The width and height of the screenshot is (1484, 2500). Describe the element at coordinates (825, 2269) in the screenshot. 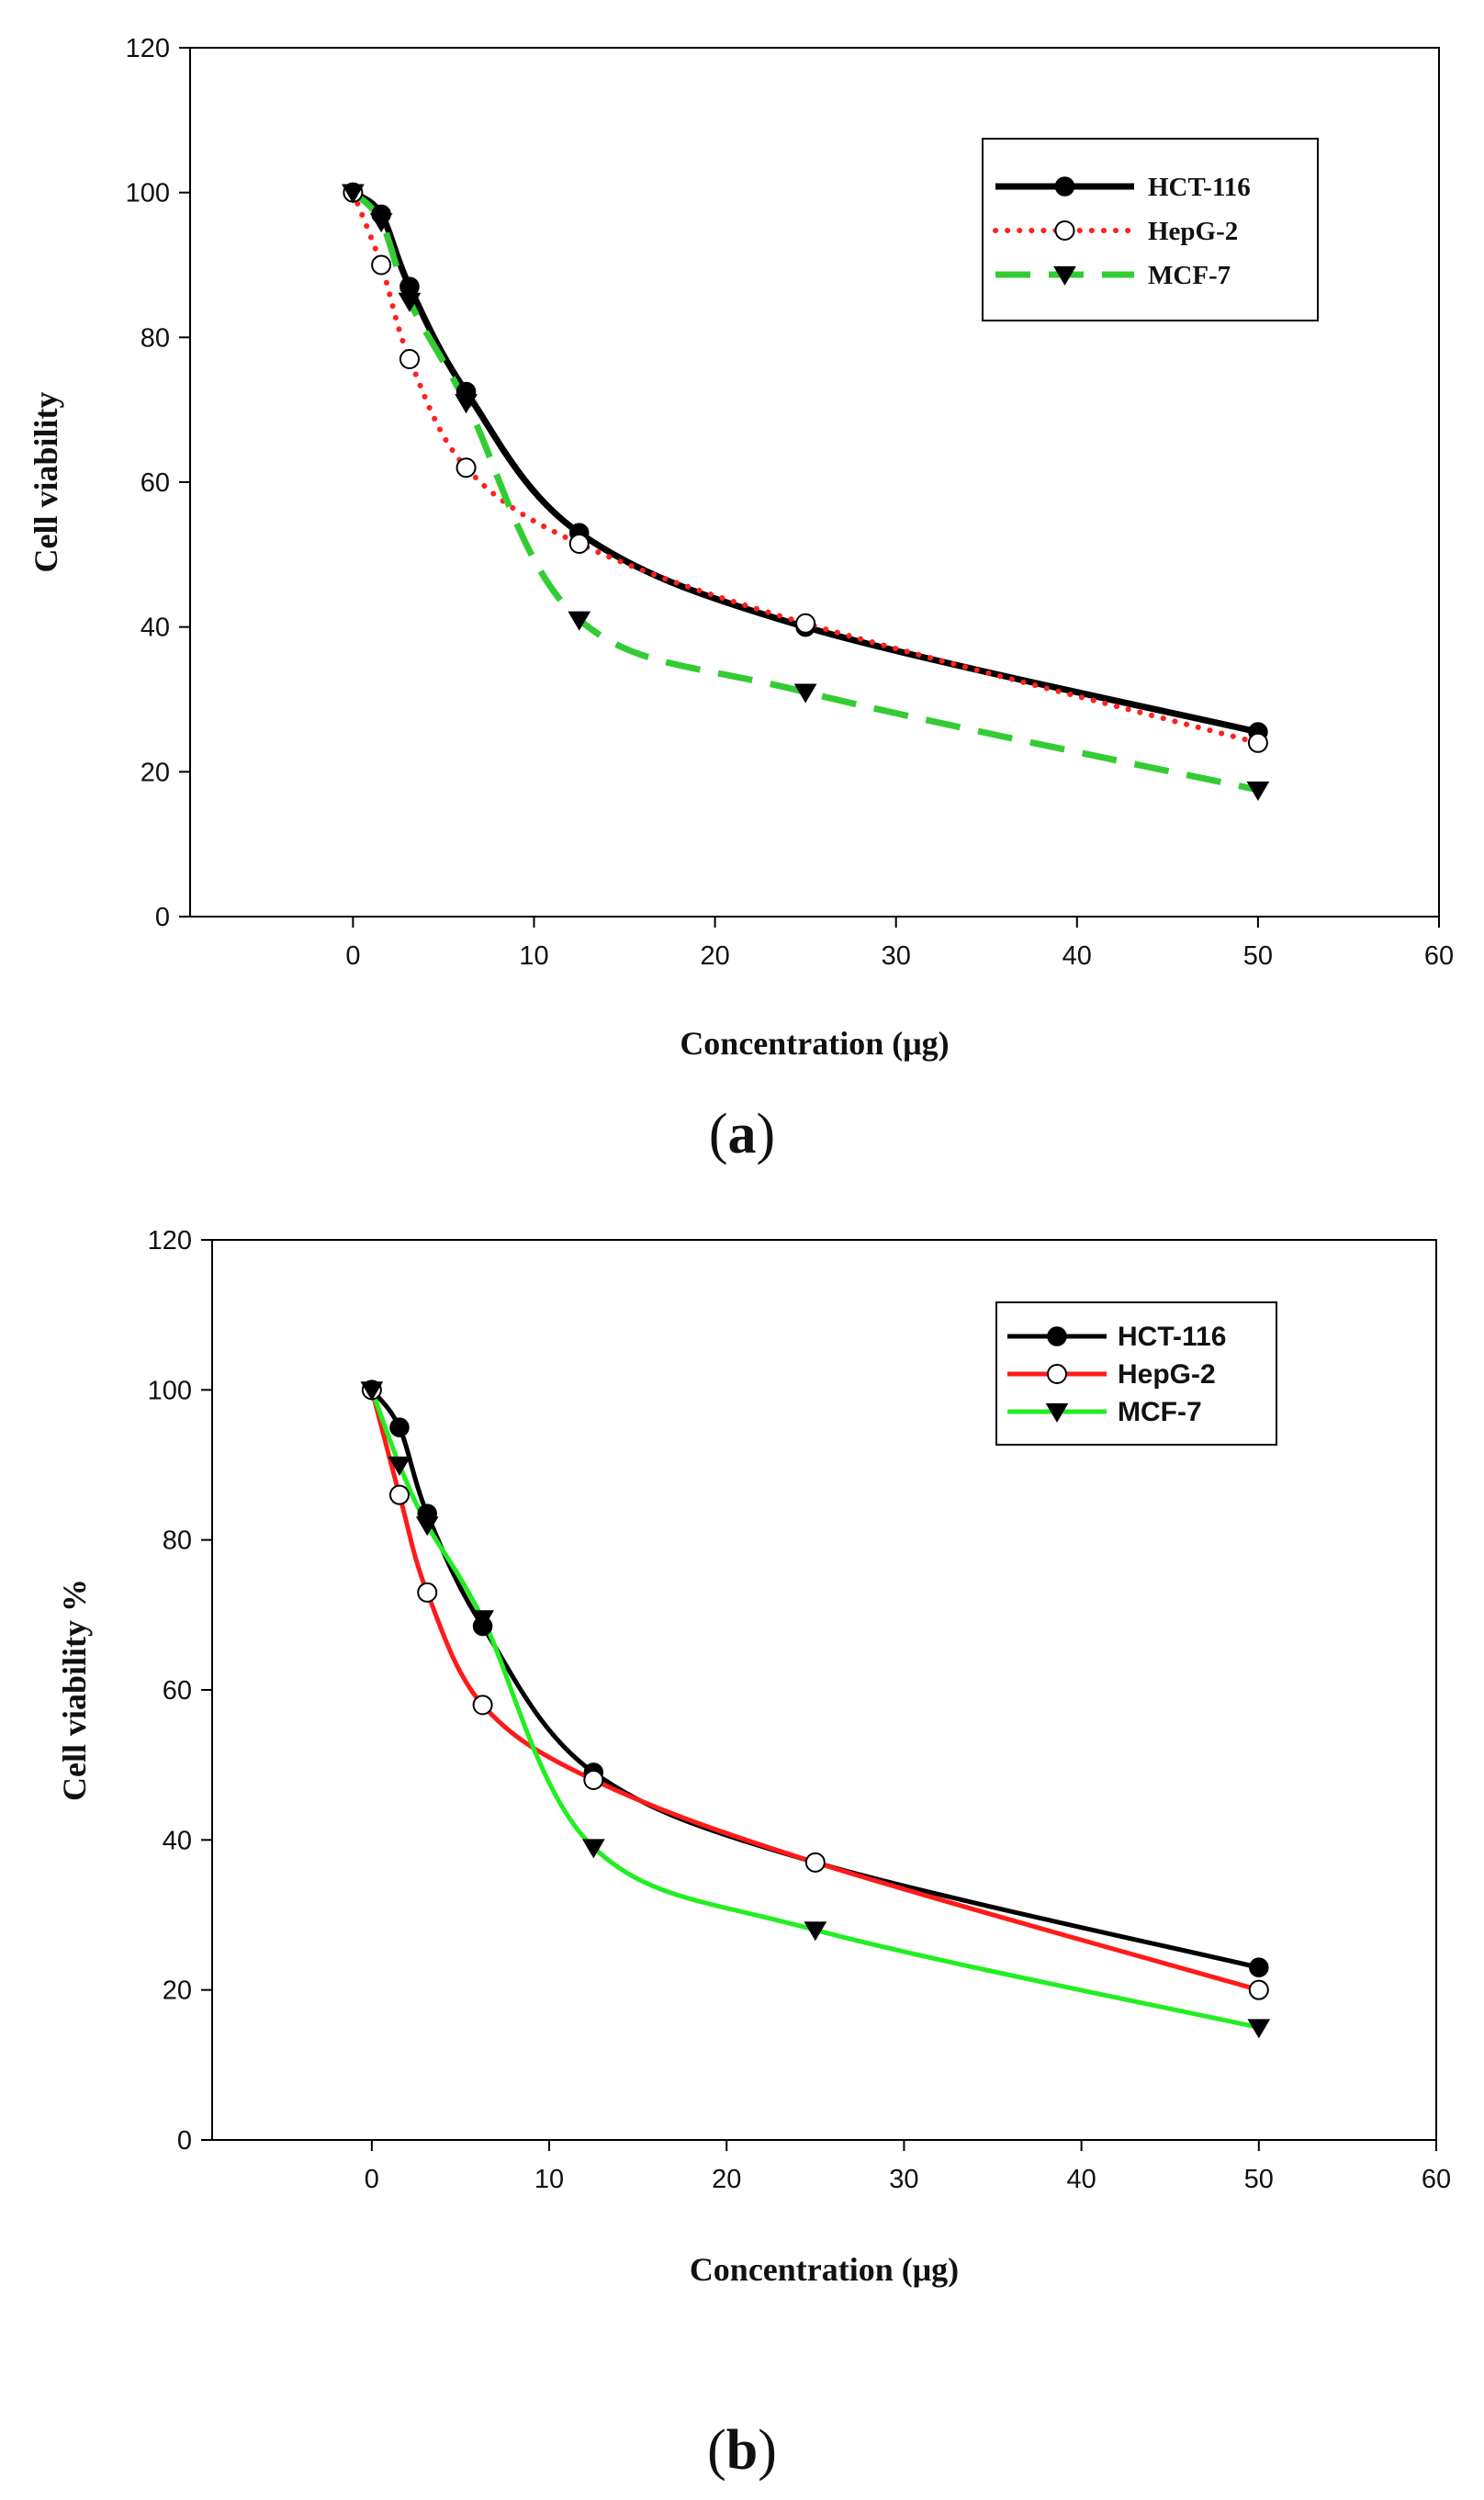

I see `chart-b-x-axis-title: Concentration (μg)` at that location.